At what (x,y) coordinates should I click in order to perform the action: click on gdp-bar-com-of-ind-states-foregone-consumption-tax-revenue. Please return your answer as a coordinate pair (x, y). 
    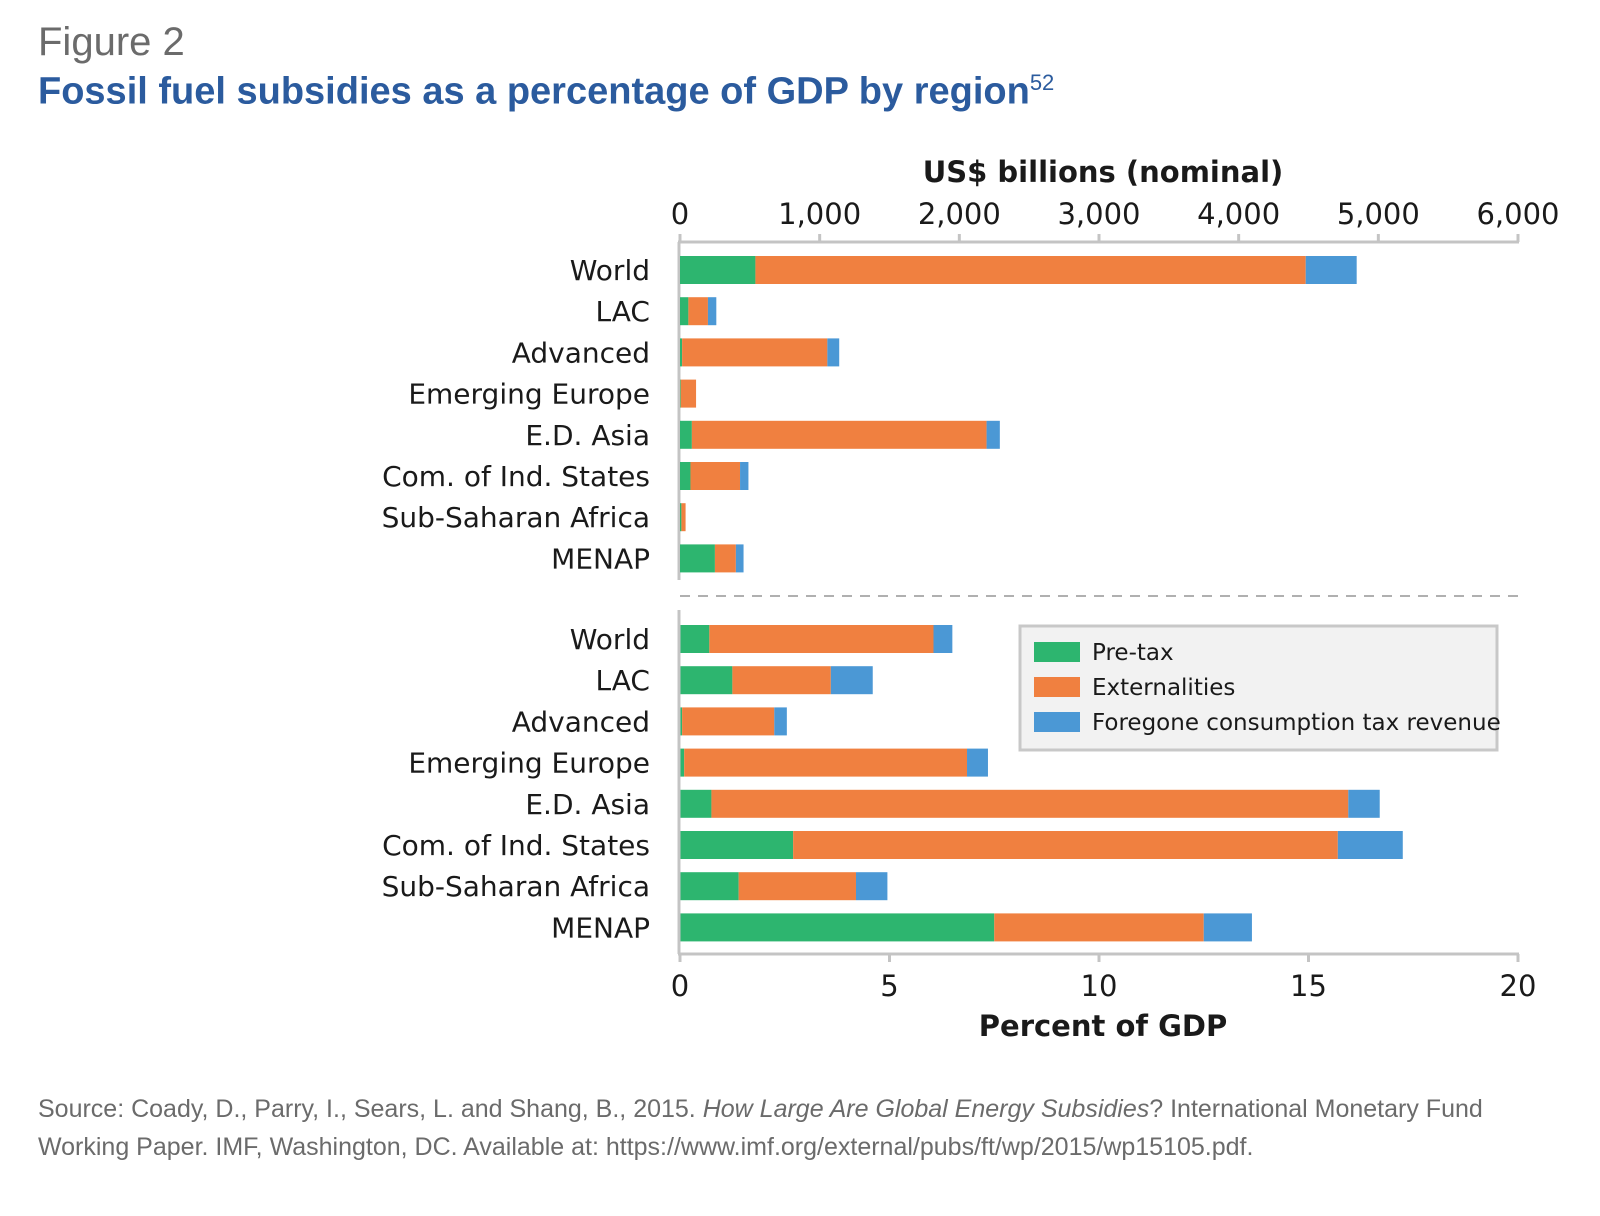
    Looking at the image, I should click on (1370, 845).